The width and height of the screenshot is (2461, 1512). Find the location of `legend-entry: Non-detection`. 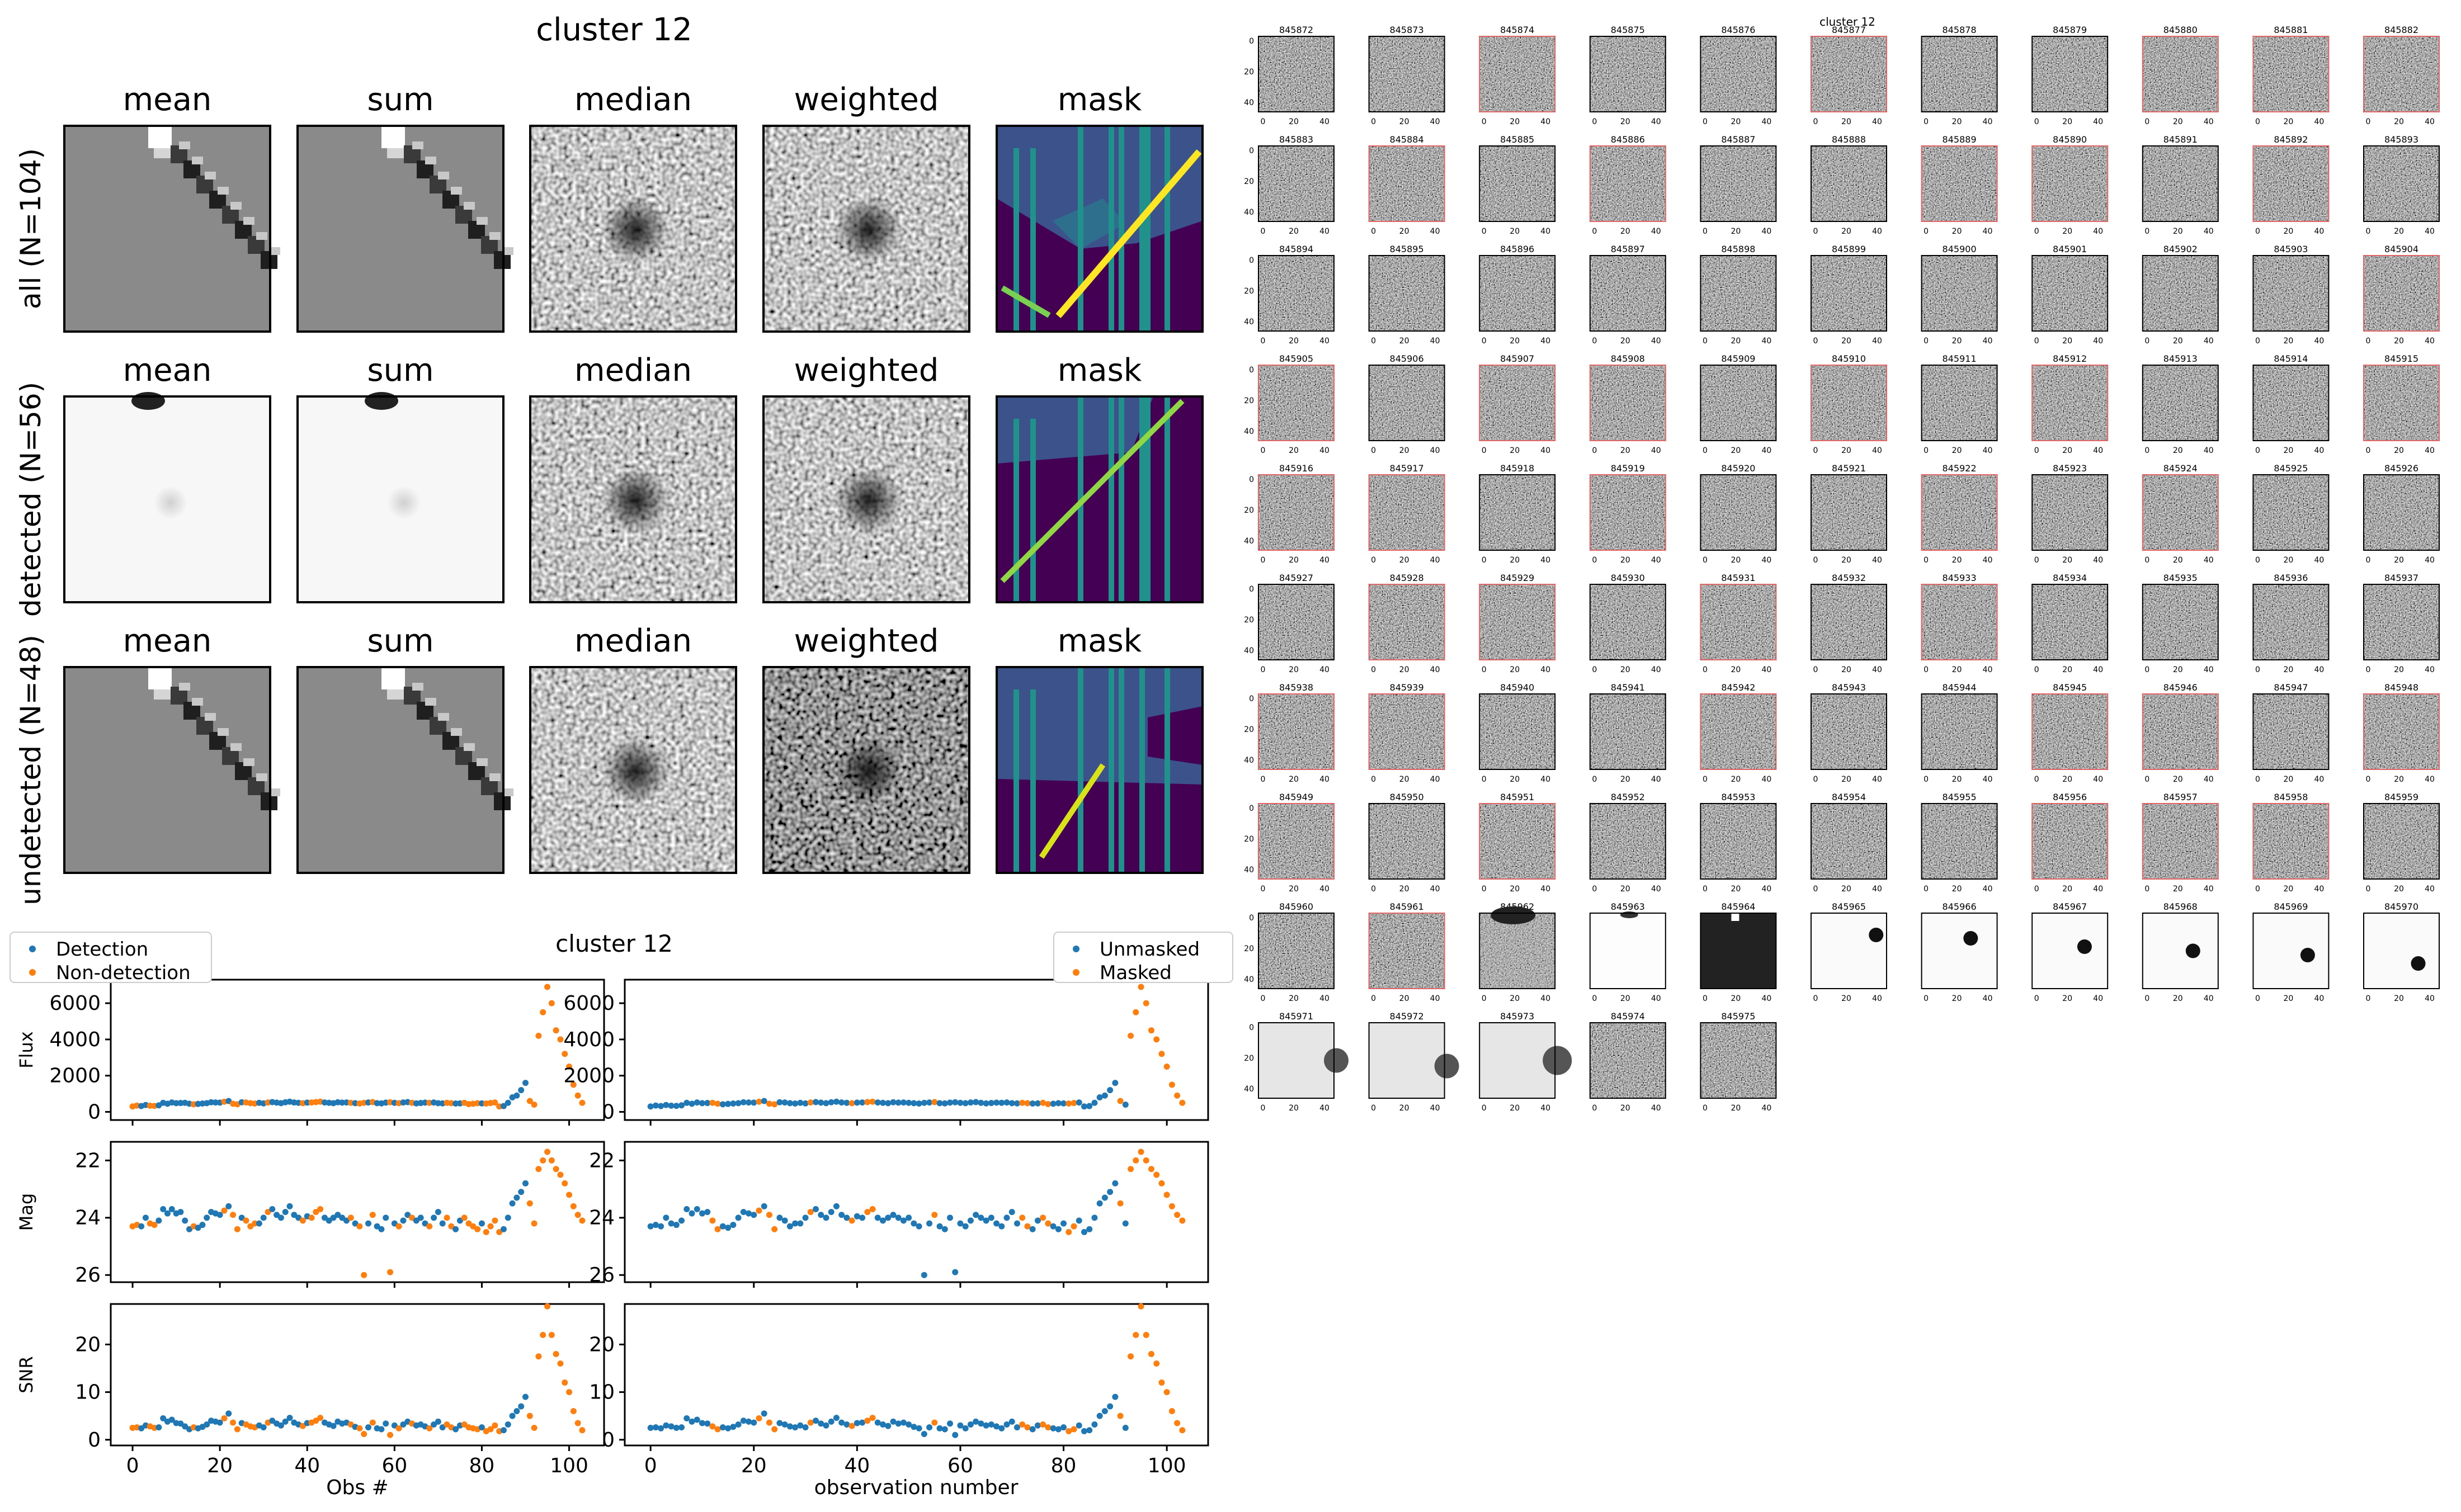

legend-entry: Non-detection is located at coordinates (123, 973).